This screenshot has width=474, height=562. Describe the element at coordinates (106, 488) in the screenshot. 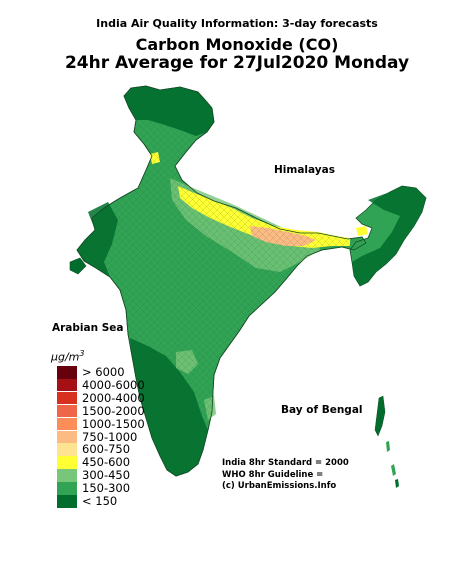

I see `legend-label: 150-300` at that location.